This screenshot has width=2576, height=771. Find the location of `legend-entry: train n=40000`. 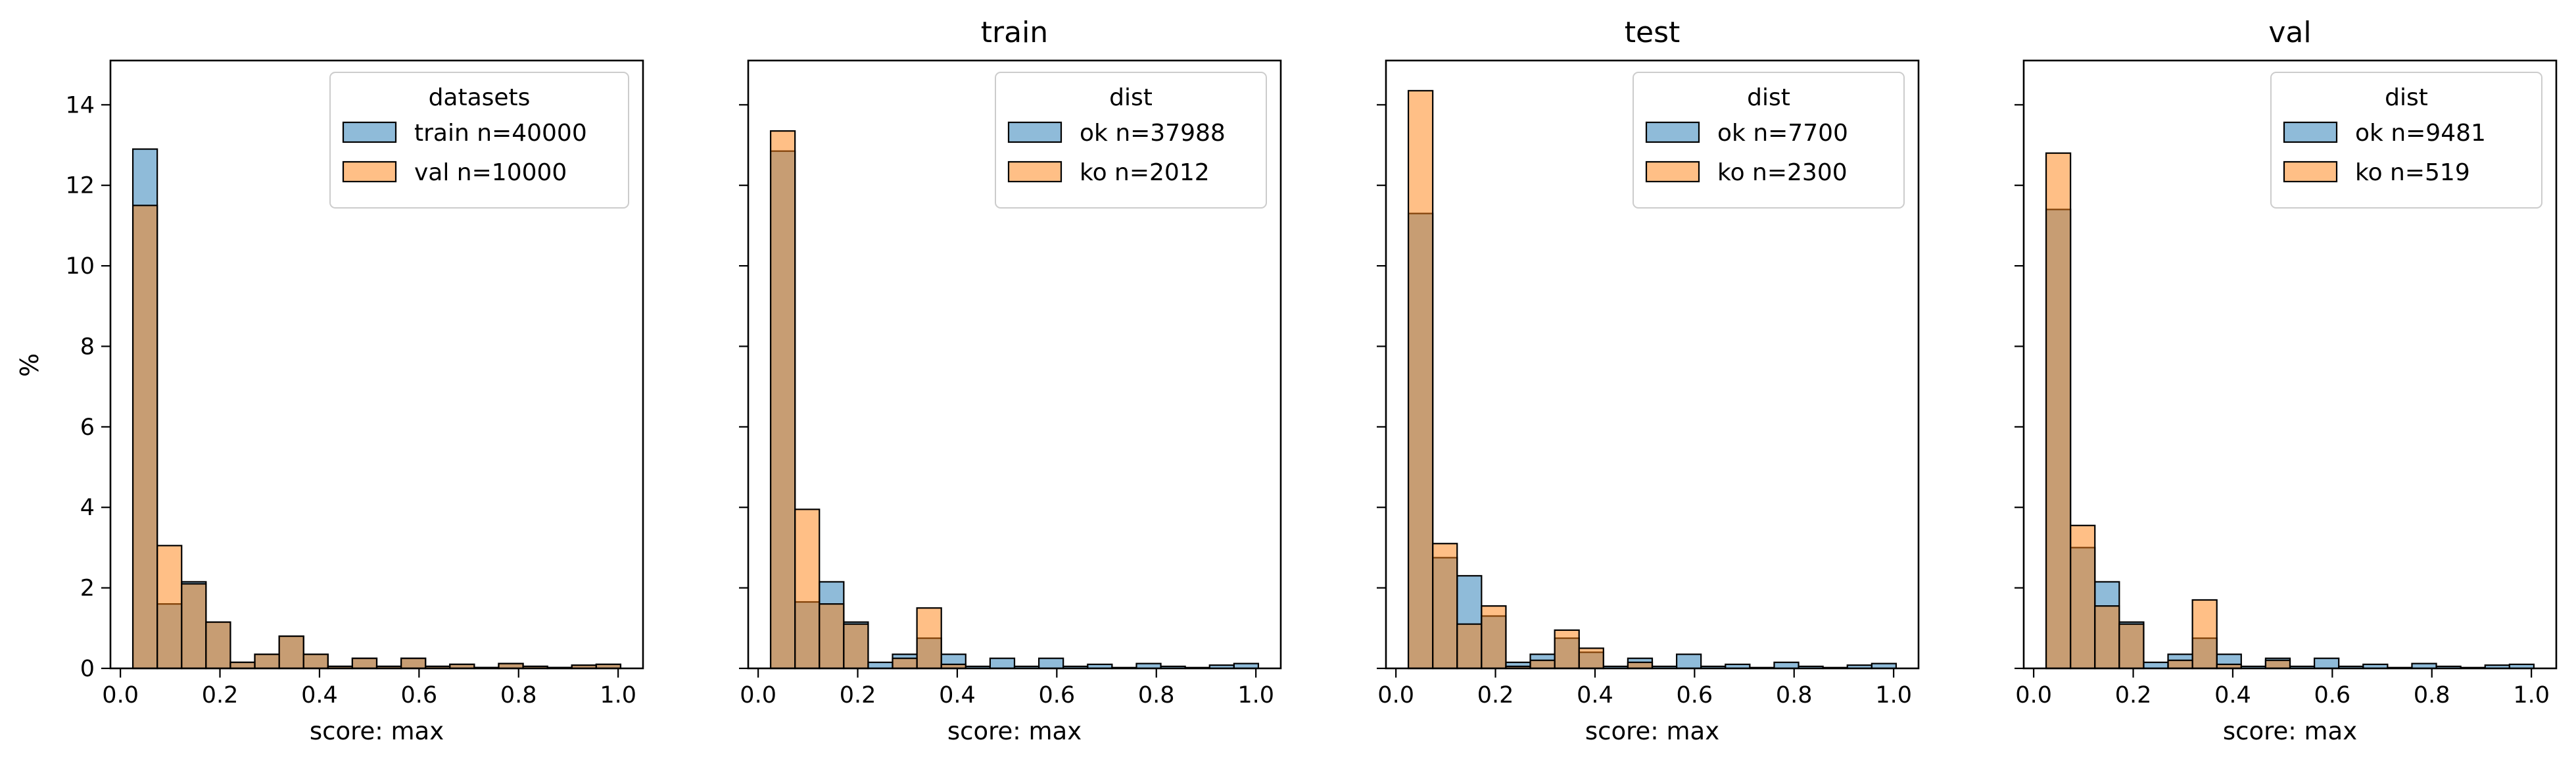

legend-entry: train n=40000 is located at coordinates (501, 133).